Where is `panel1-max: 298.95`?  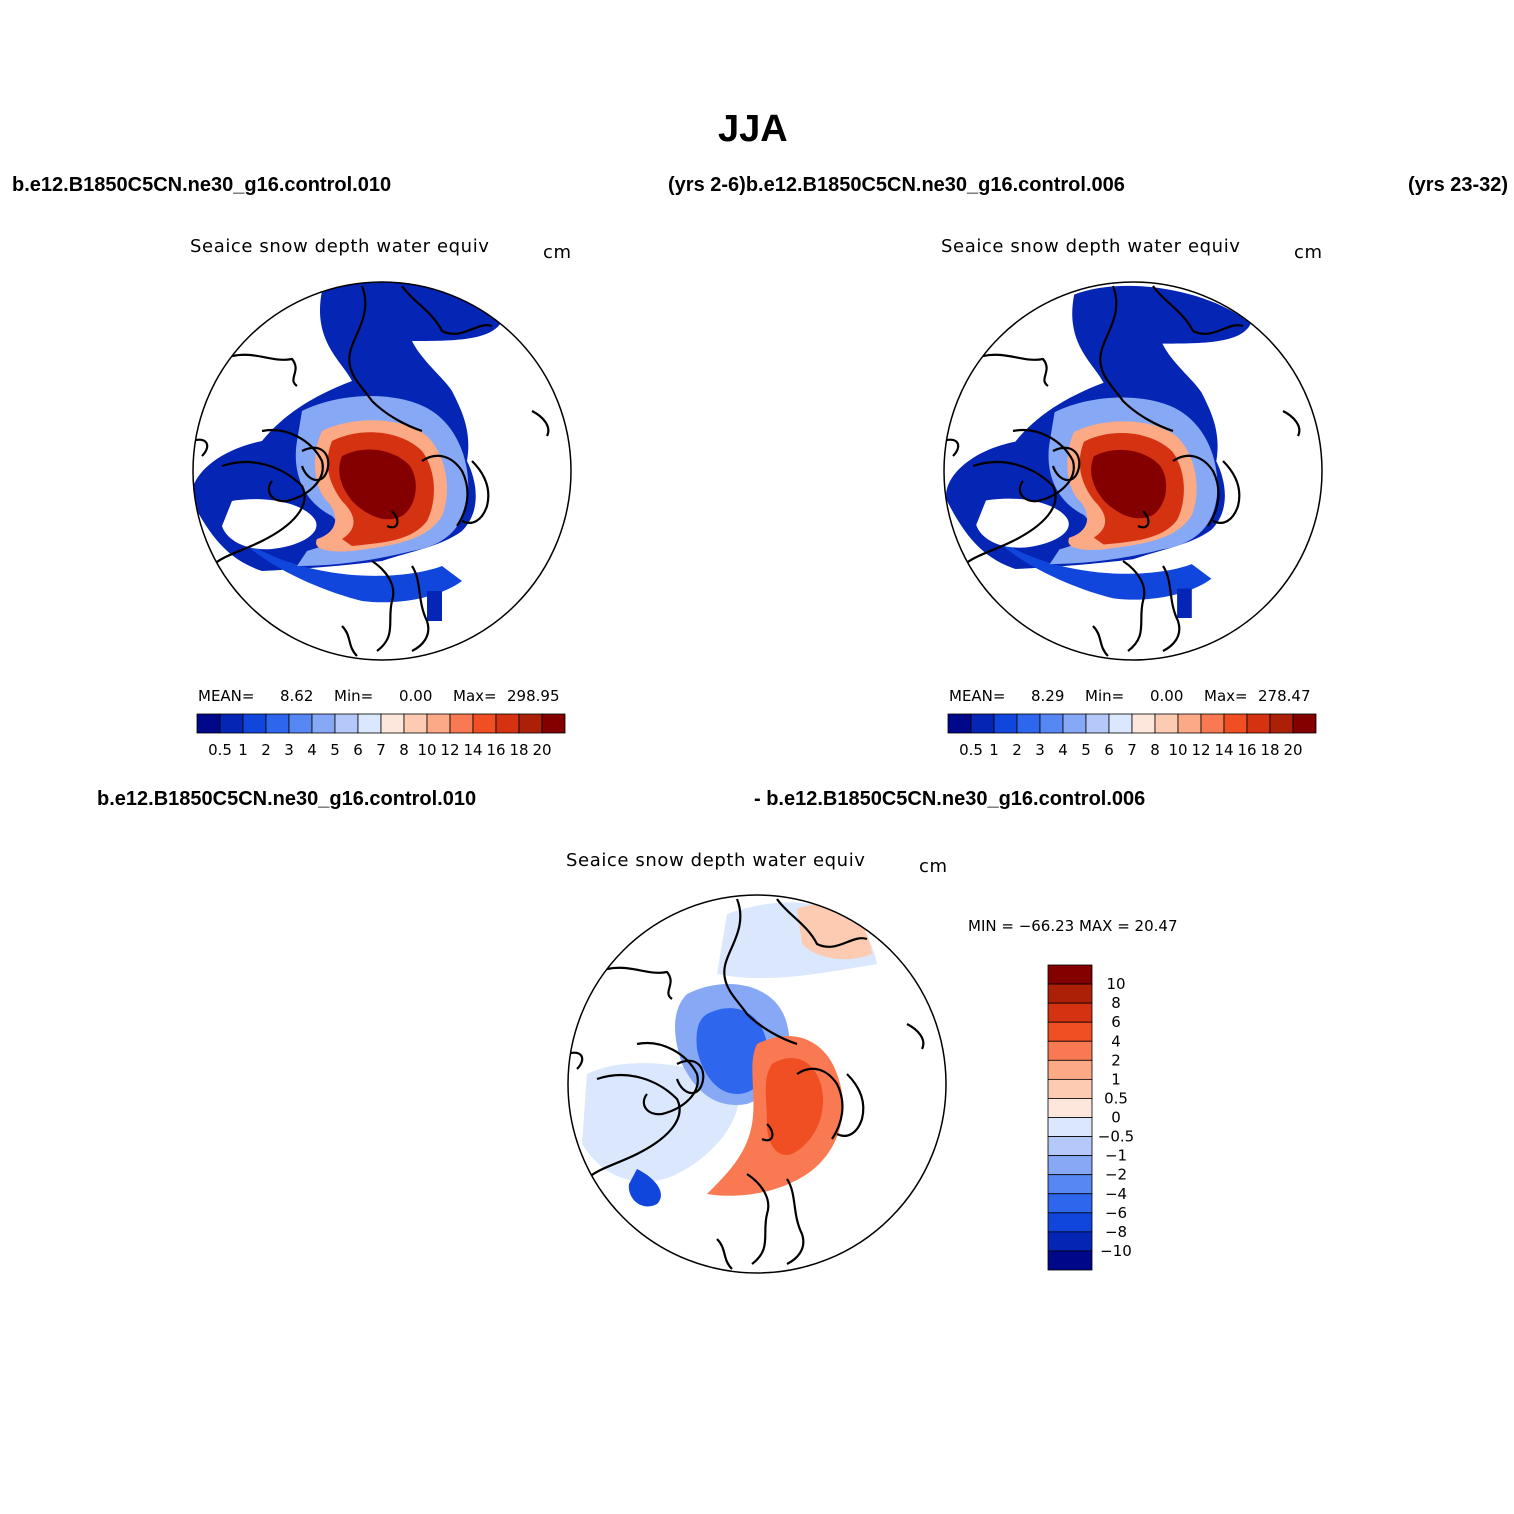 panel1-max: 298.95 is located at coordinates (533, 696).